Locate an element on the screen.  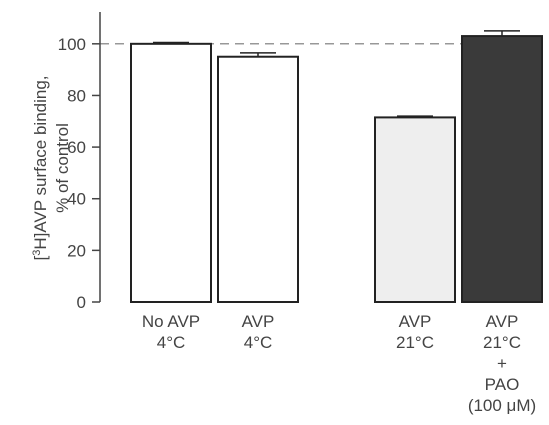
category-label-4: AVP 21°C + PAO (100 μM) is located at coordinates (502, 363).